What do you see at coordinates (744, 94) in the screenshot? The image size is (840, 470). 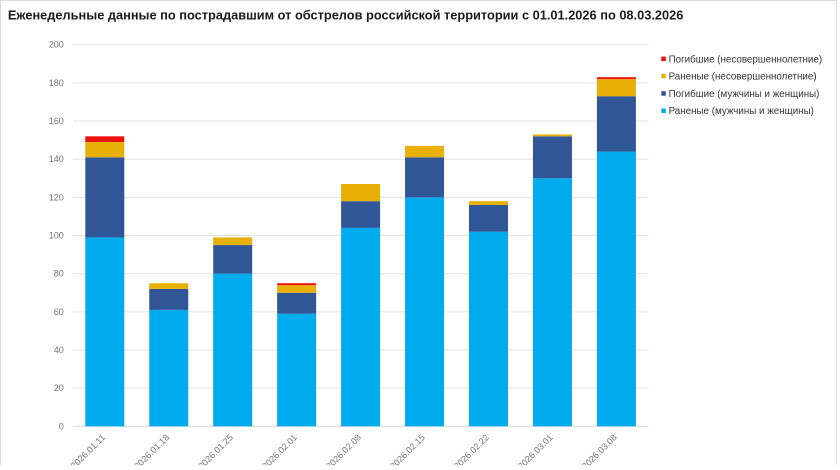 I see `svg-text: Погибшие (мужчины и женщины)` at bounding box center [744, 94].